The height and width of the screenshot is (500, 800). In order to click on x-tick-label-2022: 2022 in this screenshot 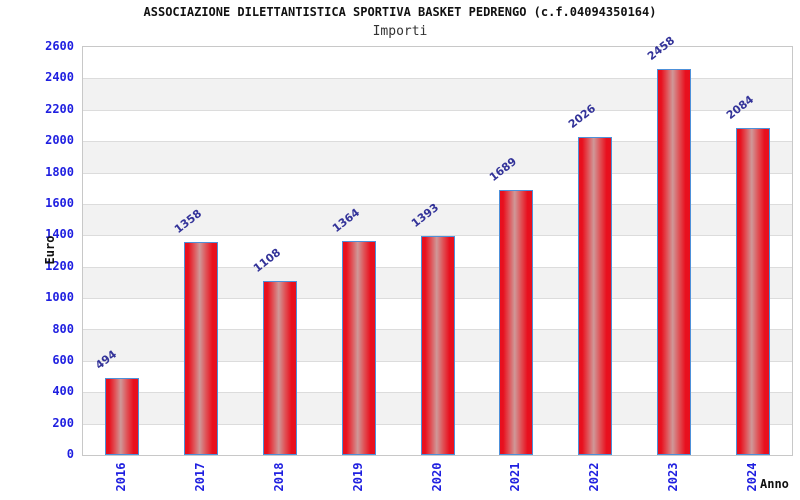, I will do `click(594, 477)`.